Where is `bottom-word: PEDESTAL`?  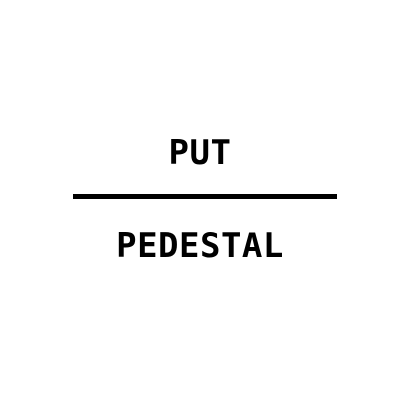 bottom-word: PEDESTAL is located at coordinates (200, 246).